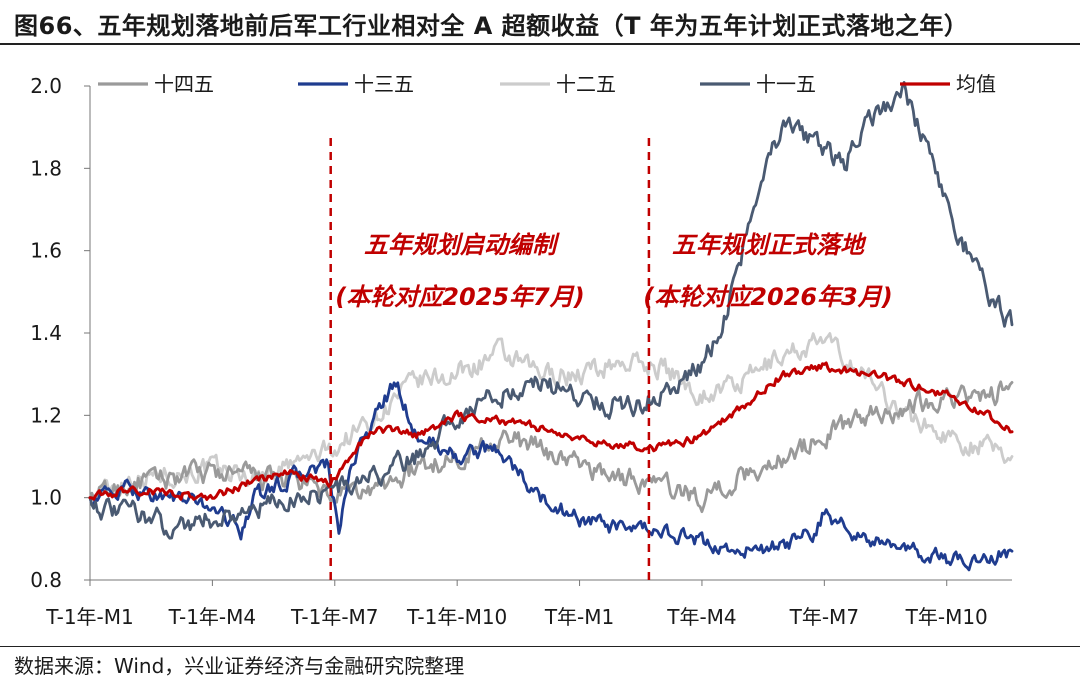  What do you see at coordinates (701, 617) in the screenshot?
I see `x-tick-label: T年-M4` at bounding box center [701, 617].